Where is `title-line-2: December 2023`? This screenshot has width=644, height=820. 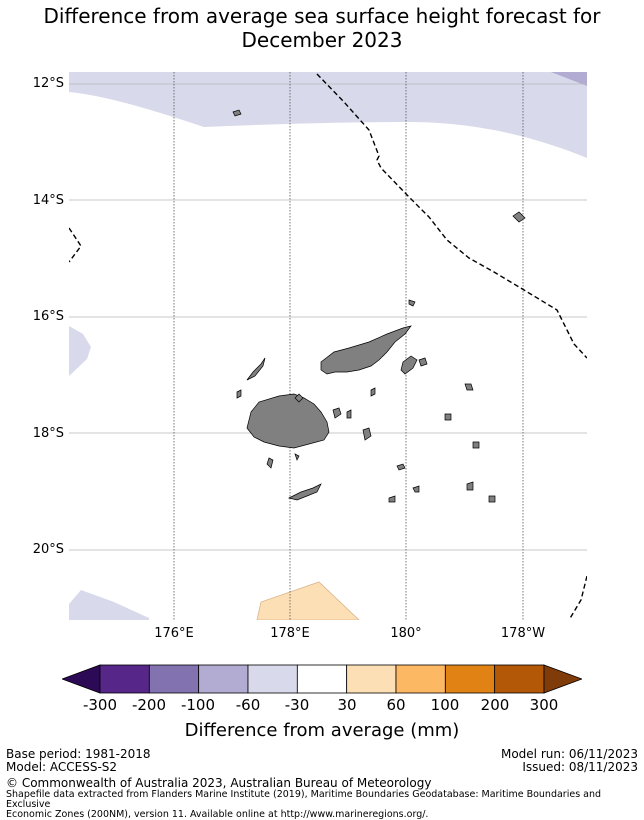
title-line-2: December 2023 is located at coordinates (322, 40).